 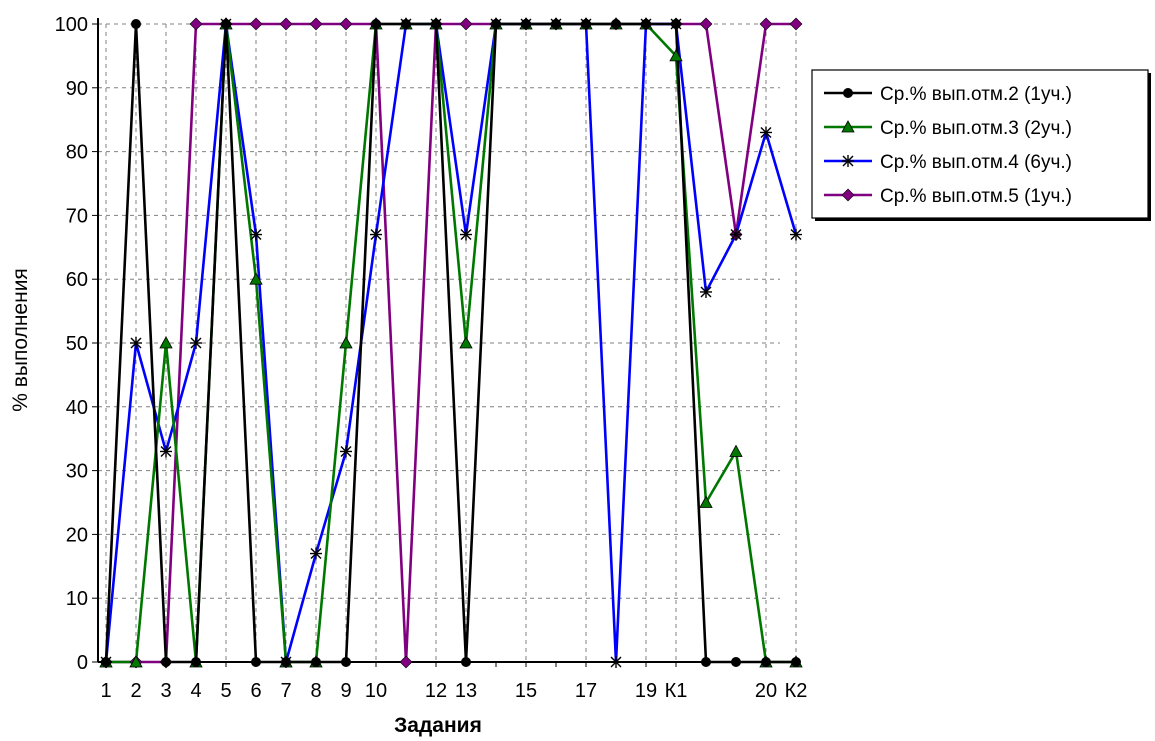 What do you see at coordinates (976, 94) in the screenshot?
I see `legend-label: Ср.% вып.отм.2 (1уч.)` at bounding box center [976, 94].